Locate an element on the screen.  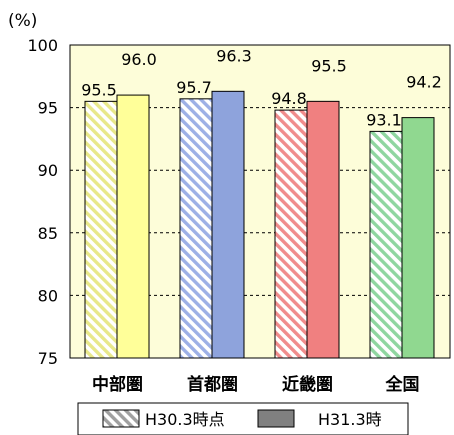
y-tick-label: 85 is located at coordinates (48, 233).